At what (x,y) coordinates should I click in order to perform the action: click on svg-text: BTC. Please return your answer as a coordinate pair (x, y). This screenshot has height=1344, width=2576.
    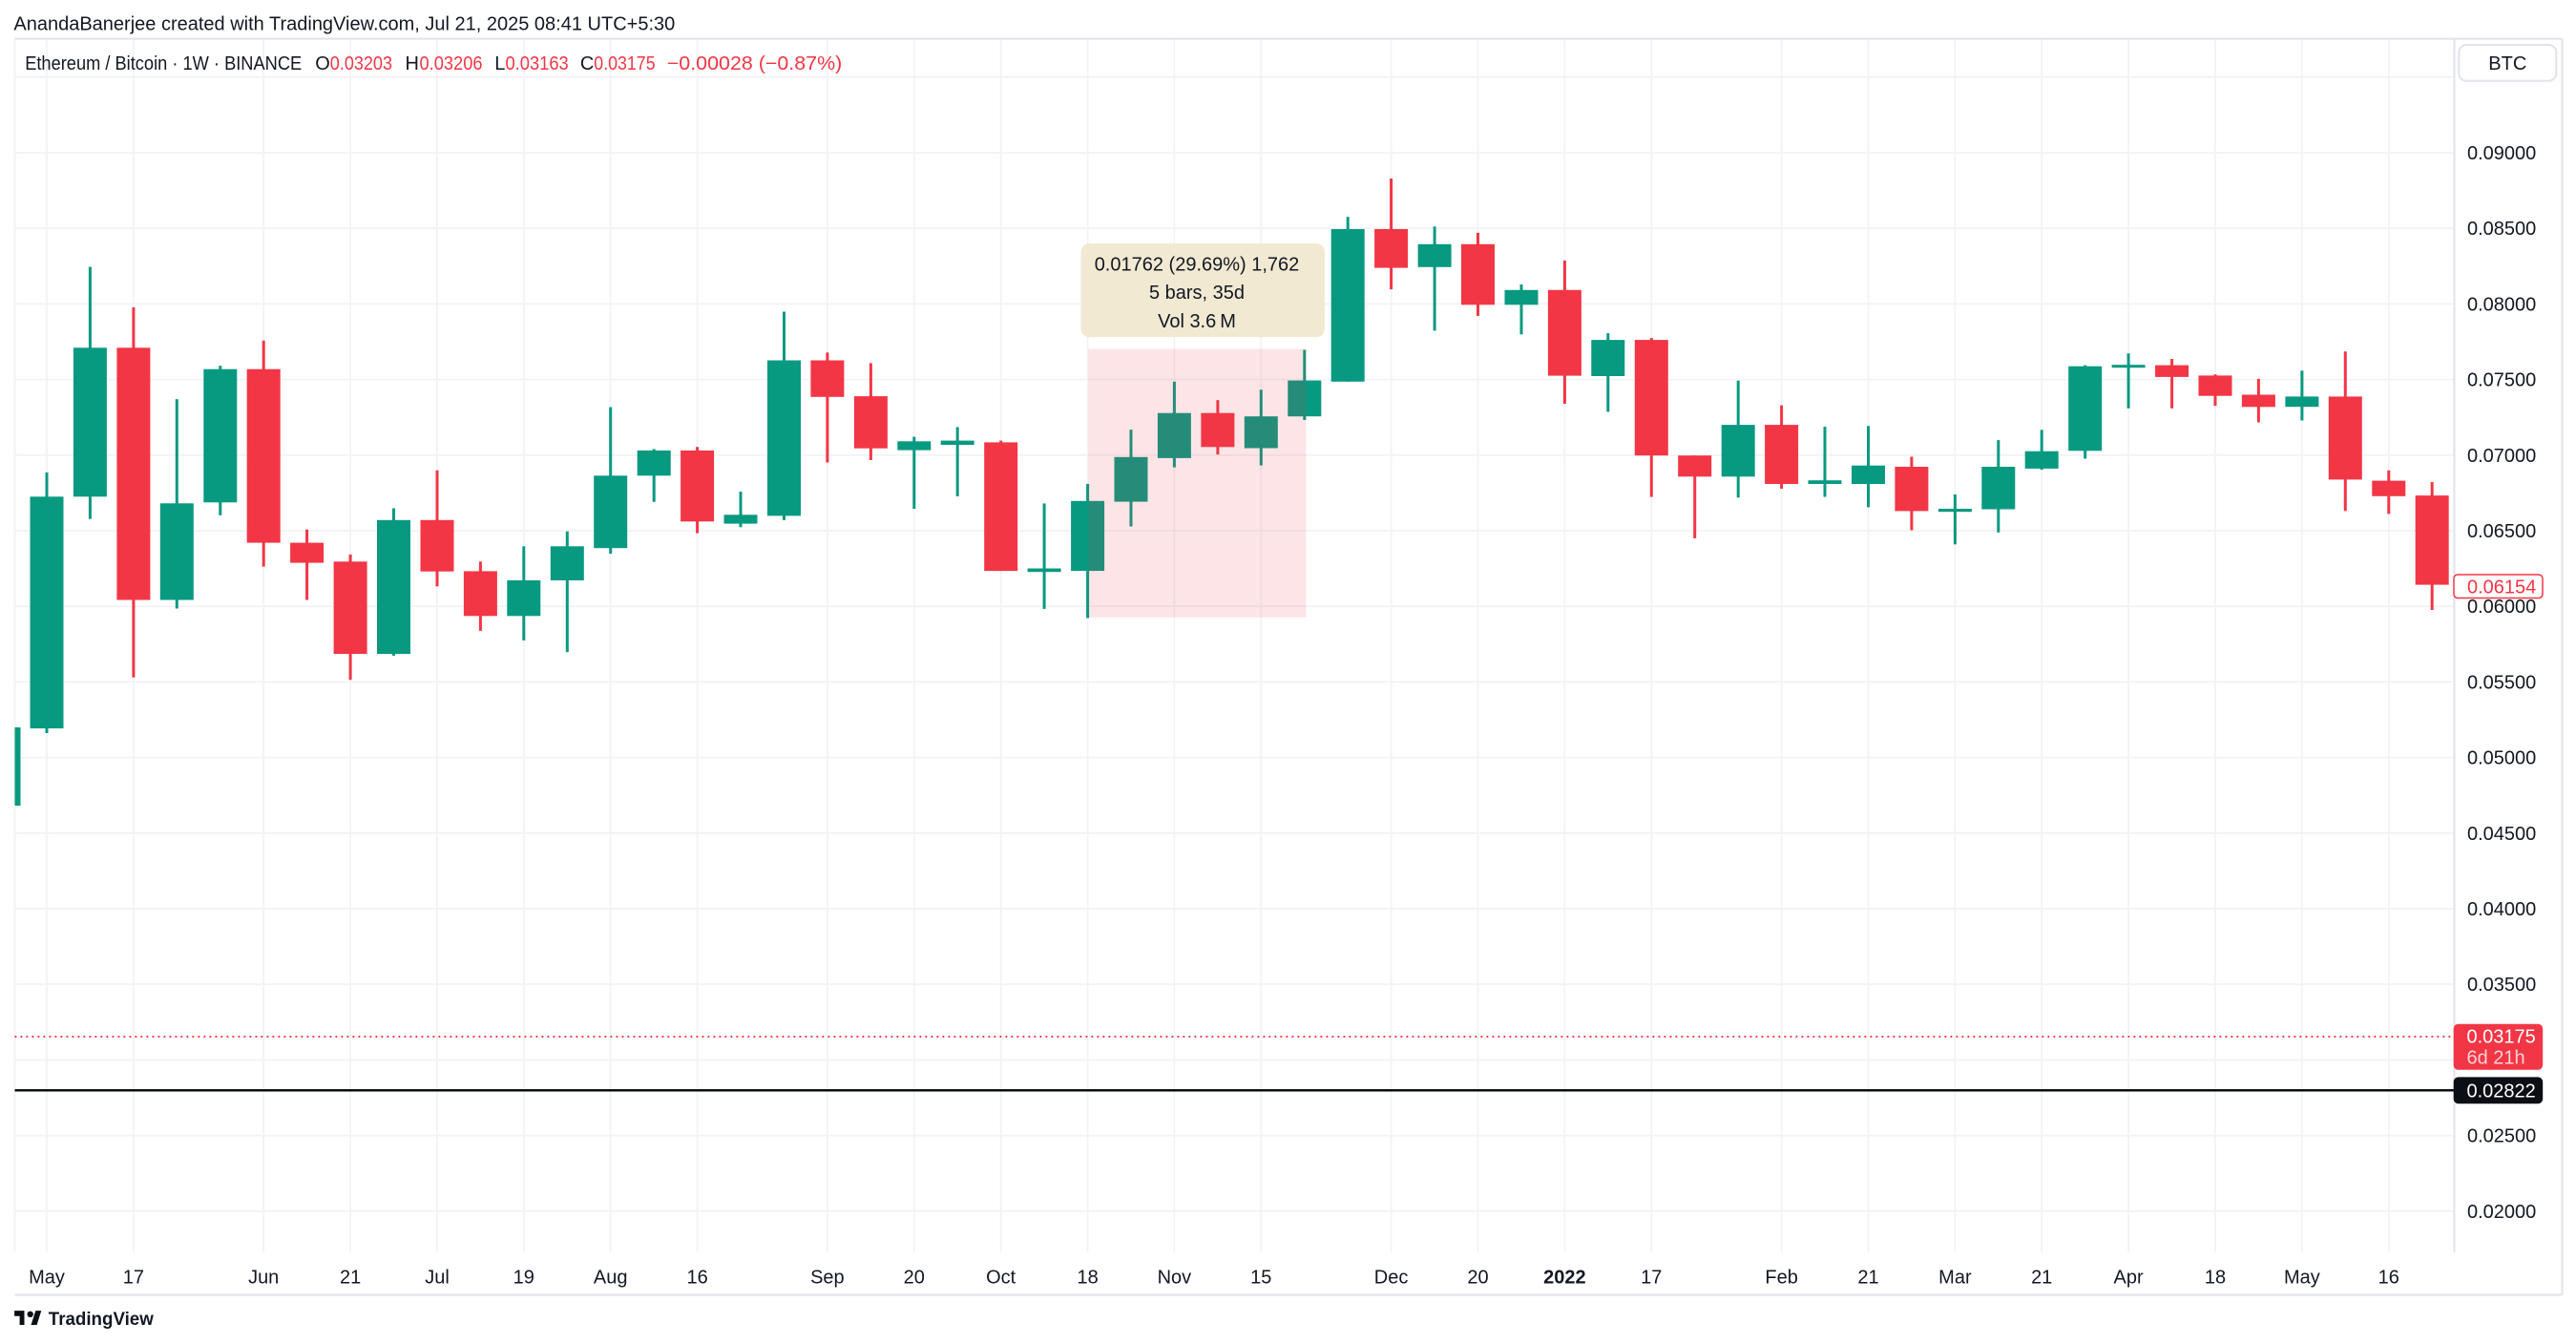
    Looking at the image, I should click on (2507, 64).